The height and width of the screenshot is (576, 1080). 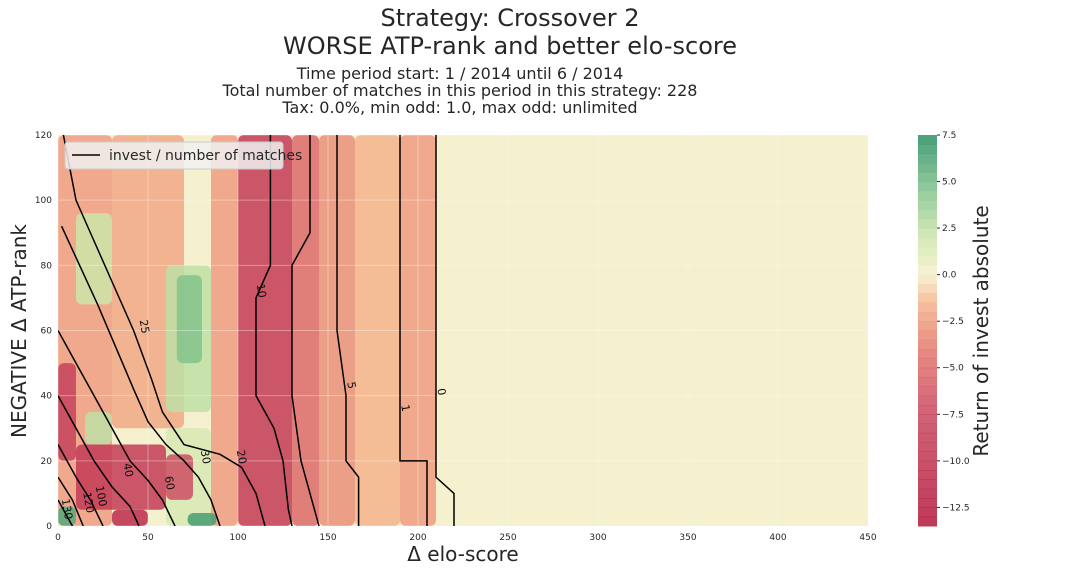 What do you see at coordinates (956, 462) in the screenshot?
I see `colorbar-tick-label: −10.0` at bounding box center [956, 462].